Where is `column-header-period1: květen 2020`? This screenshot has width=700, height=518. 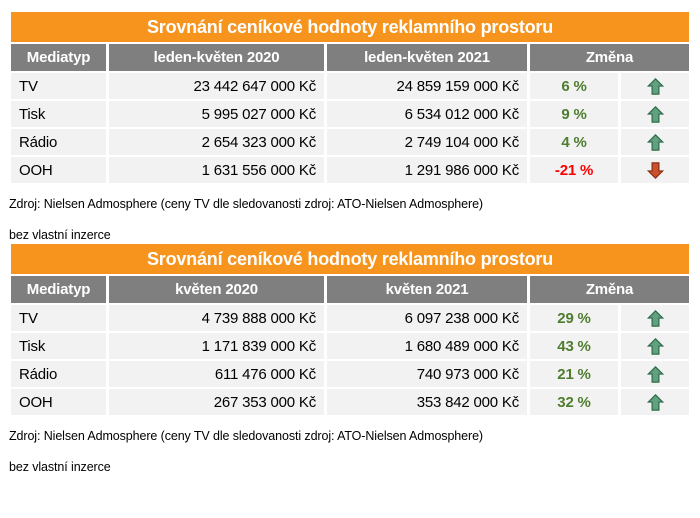
column-header-period1: květen 2020 is located at coordinates (216, 289).